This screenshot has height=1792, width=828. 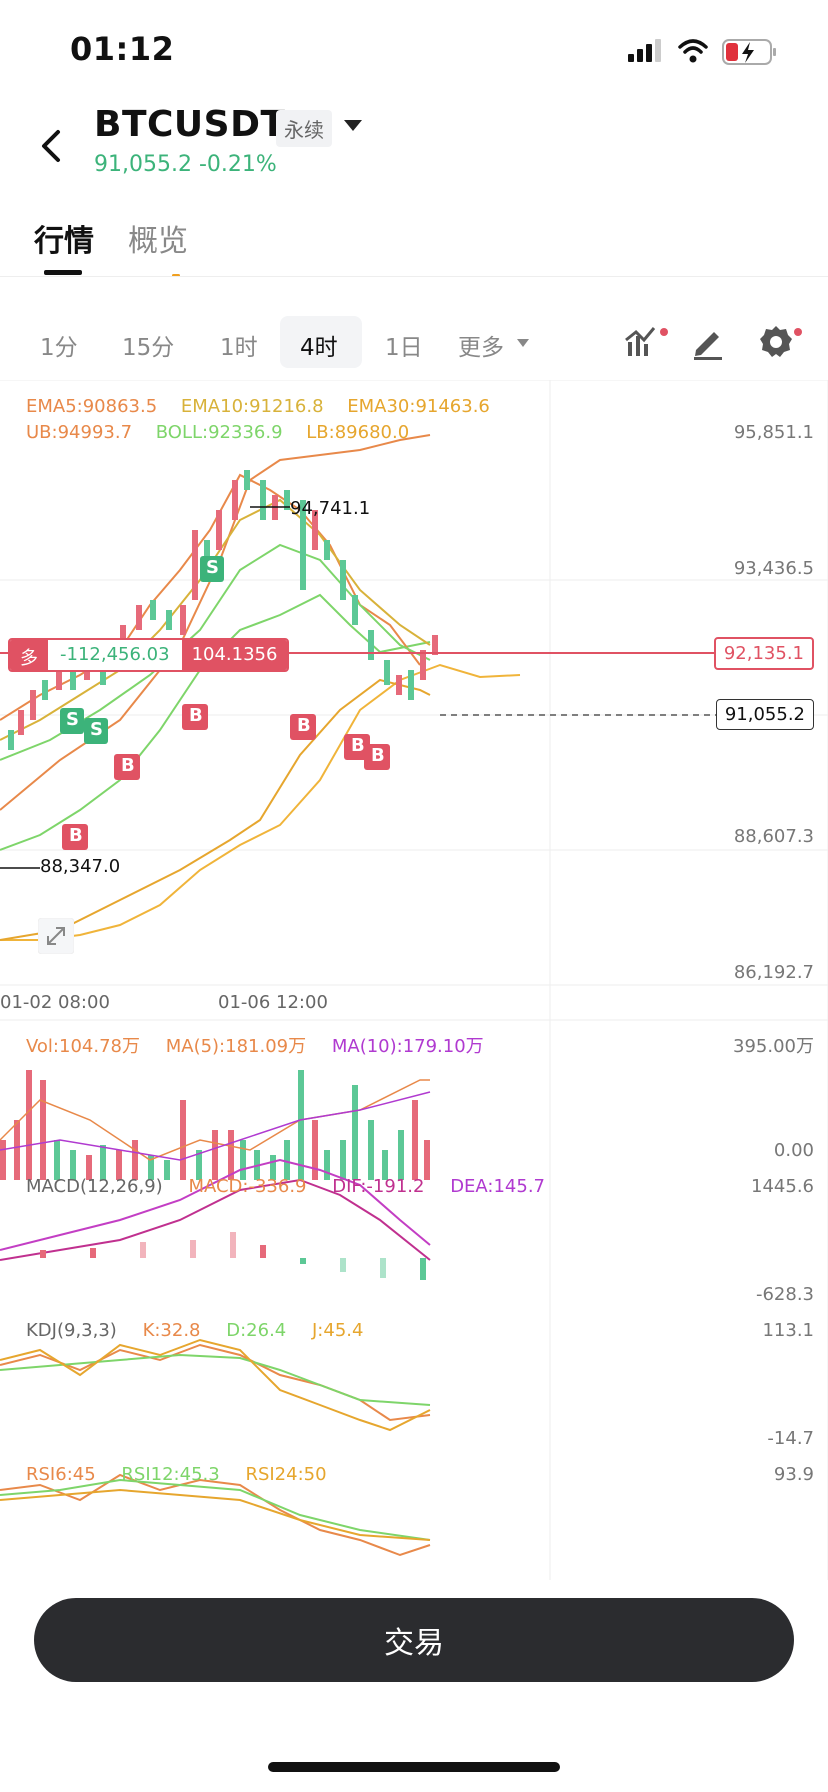 I want to click on ema10-line, so click(x=215, y=619).